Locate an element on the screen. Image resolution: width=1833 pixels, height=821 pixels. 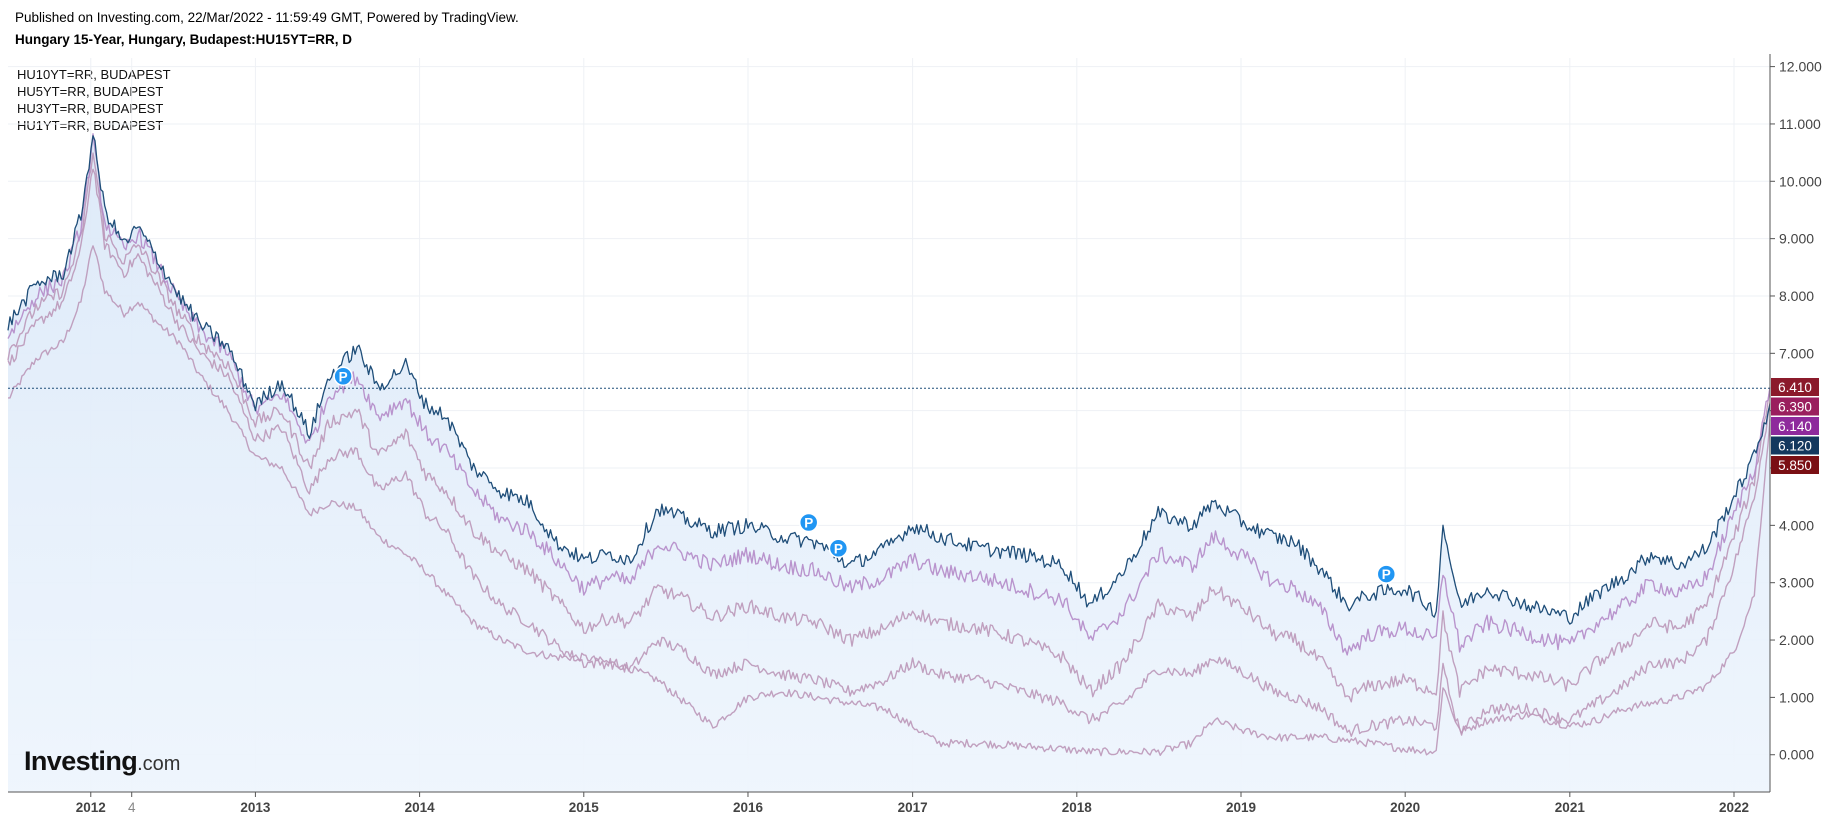
last-value-badge: 6.390 is located at coordinates (1795, 406).